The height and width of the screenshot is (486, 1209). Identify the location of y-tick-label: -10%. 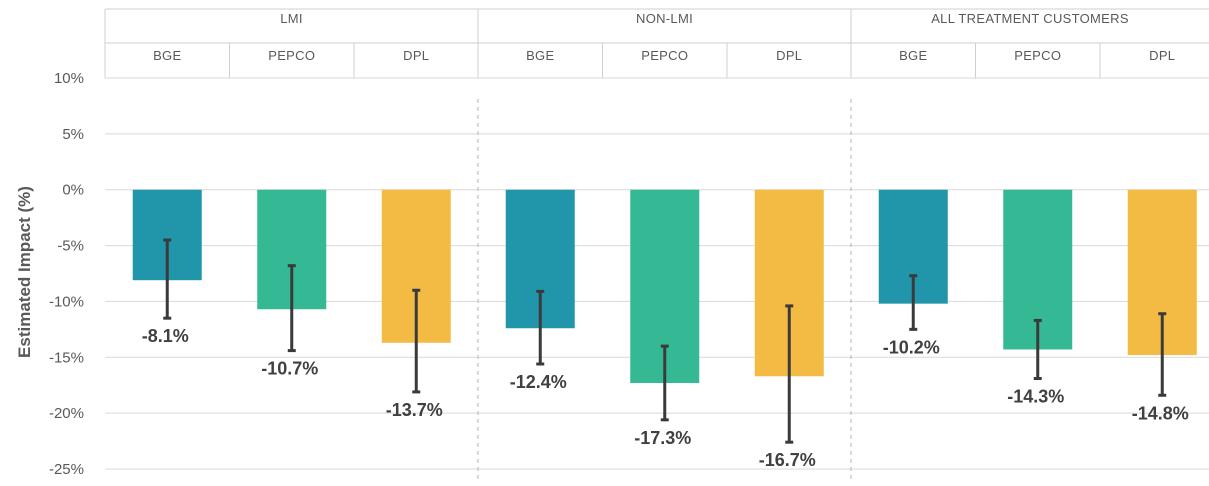
(66, 301).